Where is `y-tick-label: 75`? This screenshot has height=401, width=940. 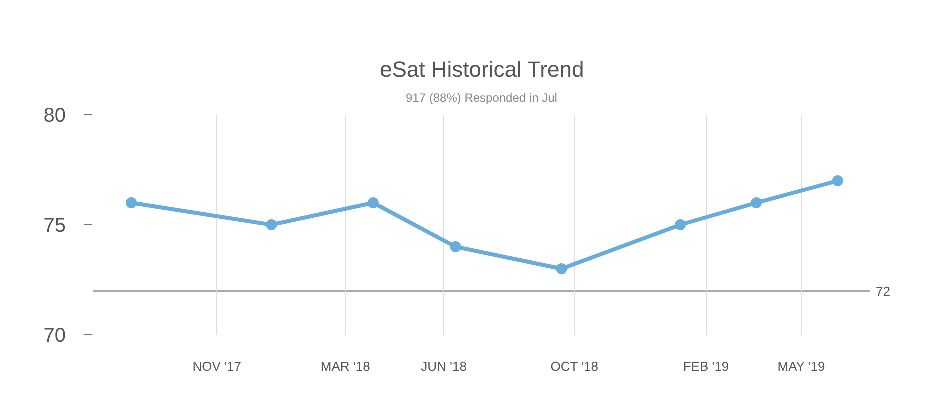 y-tick-label: 75 is located at coordinates (55, 226).